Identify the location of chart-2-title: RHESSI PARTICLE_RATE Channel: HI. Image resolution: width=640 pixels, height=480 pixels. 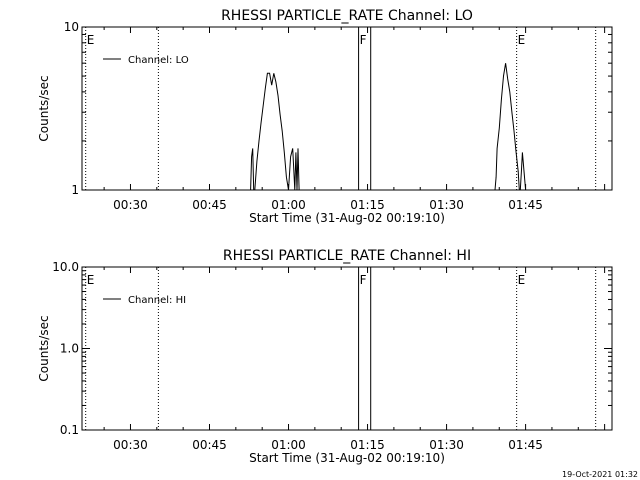
(347, 256).